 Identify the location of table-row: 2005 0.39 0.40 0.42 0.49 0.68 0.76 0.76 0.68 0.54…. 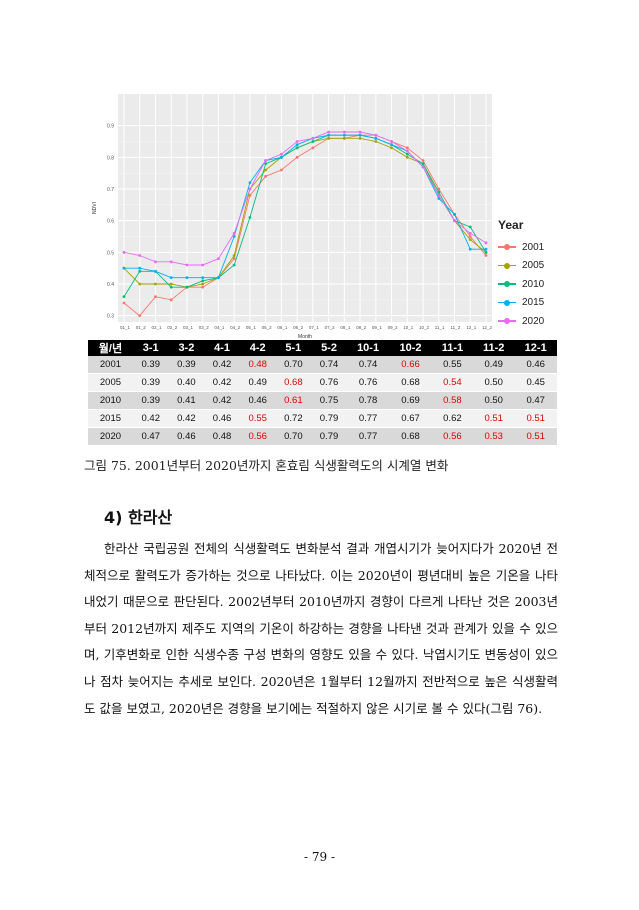
(322, 382).